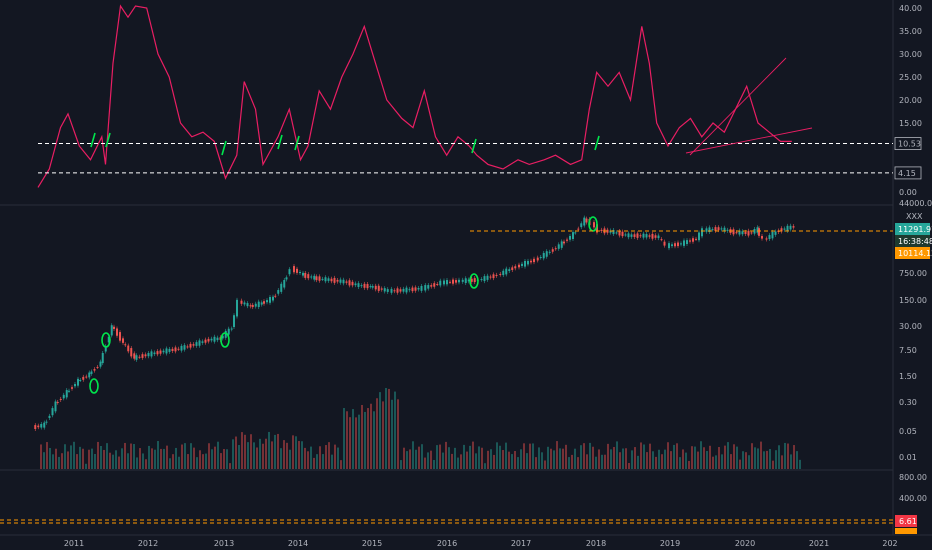 The width and height of the screenshot is (932, 550). What do you see at coordinates (447, 543) in the screenshot?
I see `time-axis-tick: 2016` at bounding box center [447, 543].